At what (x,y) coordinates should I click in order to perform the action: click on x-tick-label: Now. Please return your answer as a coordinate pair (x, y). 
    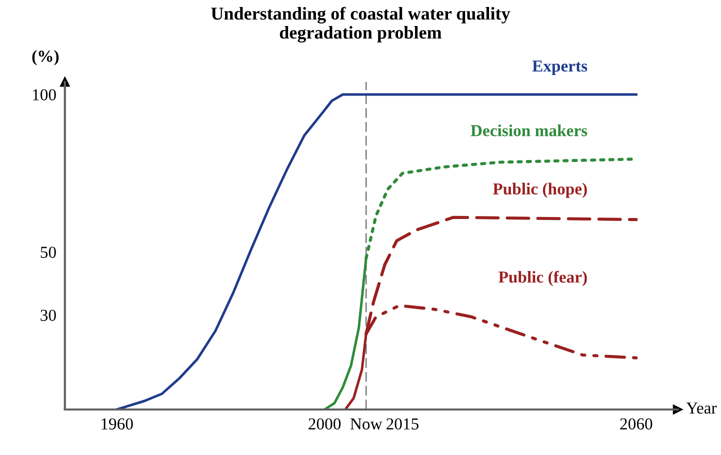
    Looking at the image, I should click on (366, 424).